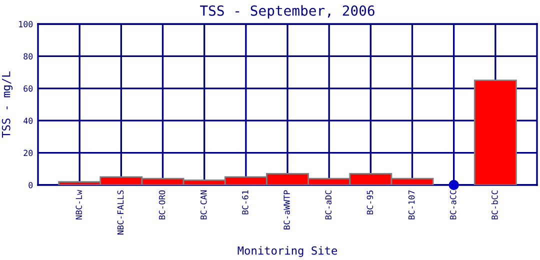 The width and height of the screenshot is (540, 260). What do you see at coordinates (79, 205) in the screenshot?
I see `x-tick-label: NBC-Lw` at bounding box center [79, 205].